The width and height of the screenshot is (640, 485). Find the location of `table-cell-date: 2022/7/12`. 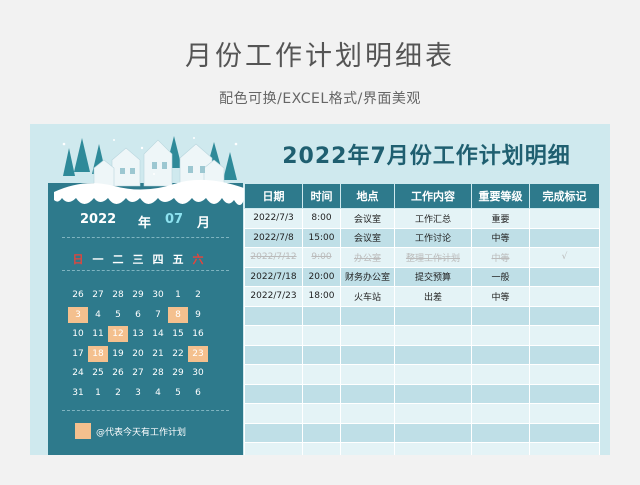

table-cell-date: 2022/7/12 is located at coordinates (273, 257).